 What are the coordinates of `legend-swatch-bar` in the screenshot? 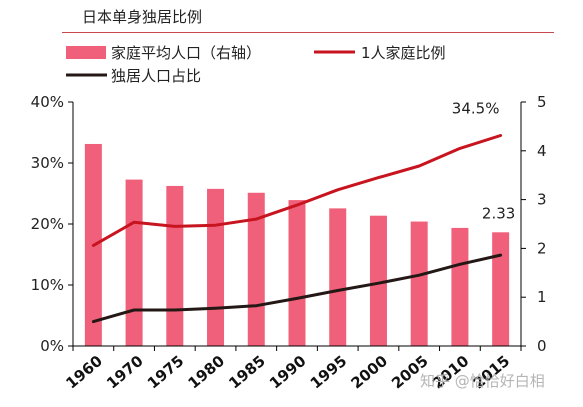 It's located at (86, 52).